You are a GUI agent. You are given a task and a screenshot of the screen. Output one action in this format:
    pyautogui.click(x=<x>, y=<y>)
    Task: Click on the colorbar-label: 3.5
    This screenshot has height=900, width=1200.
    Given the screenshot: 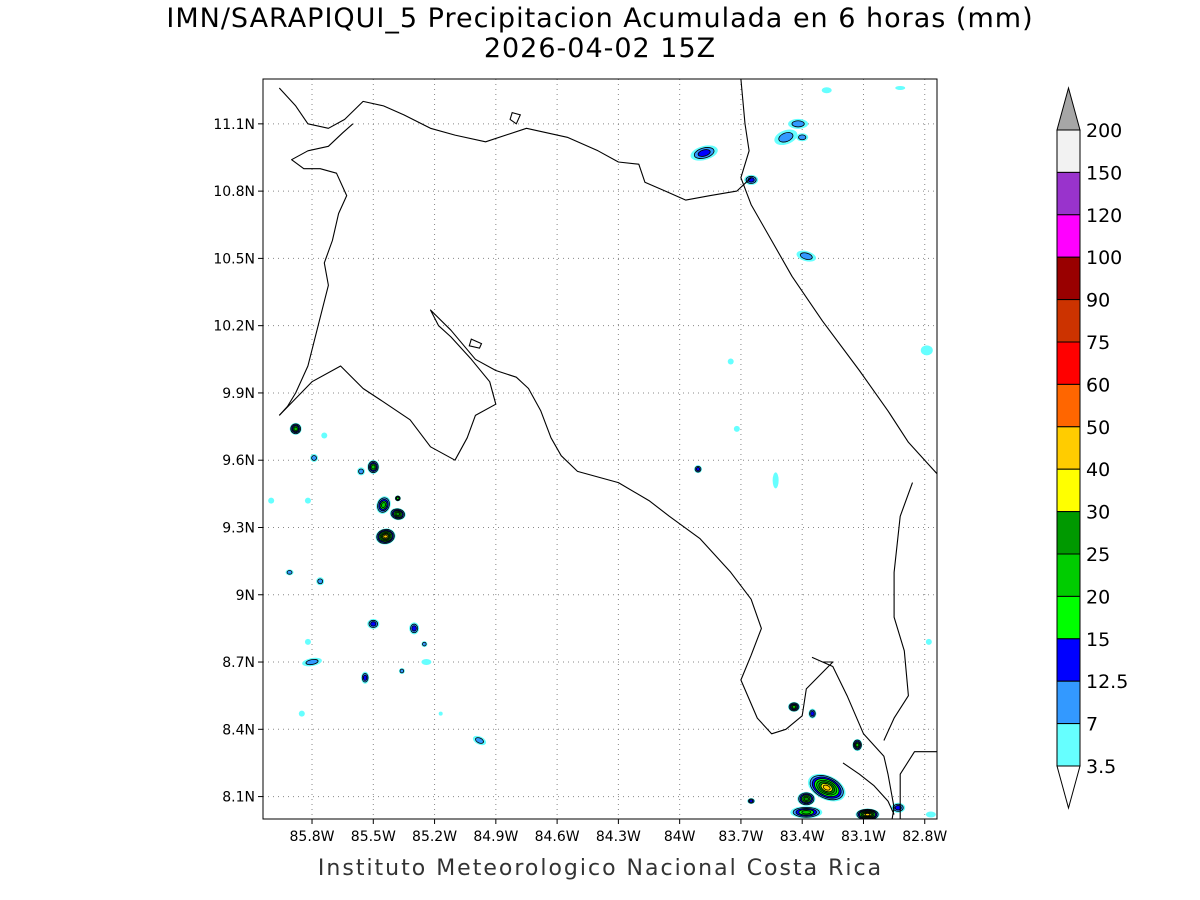 What is the action you would take?
    pyautogui.click(x=1101, y=767)
    